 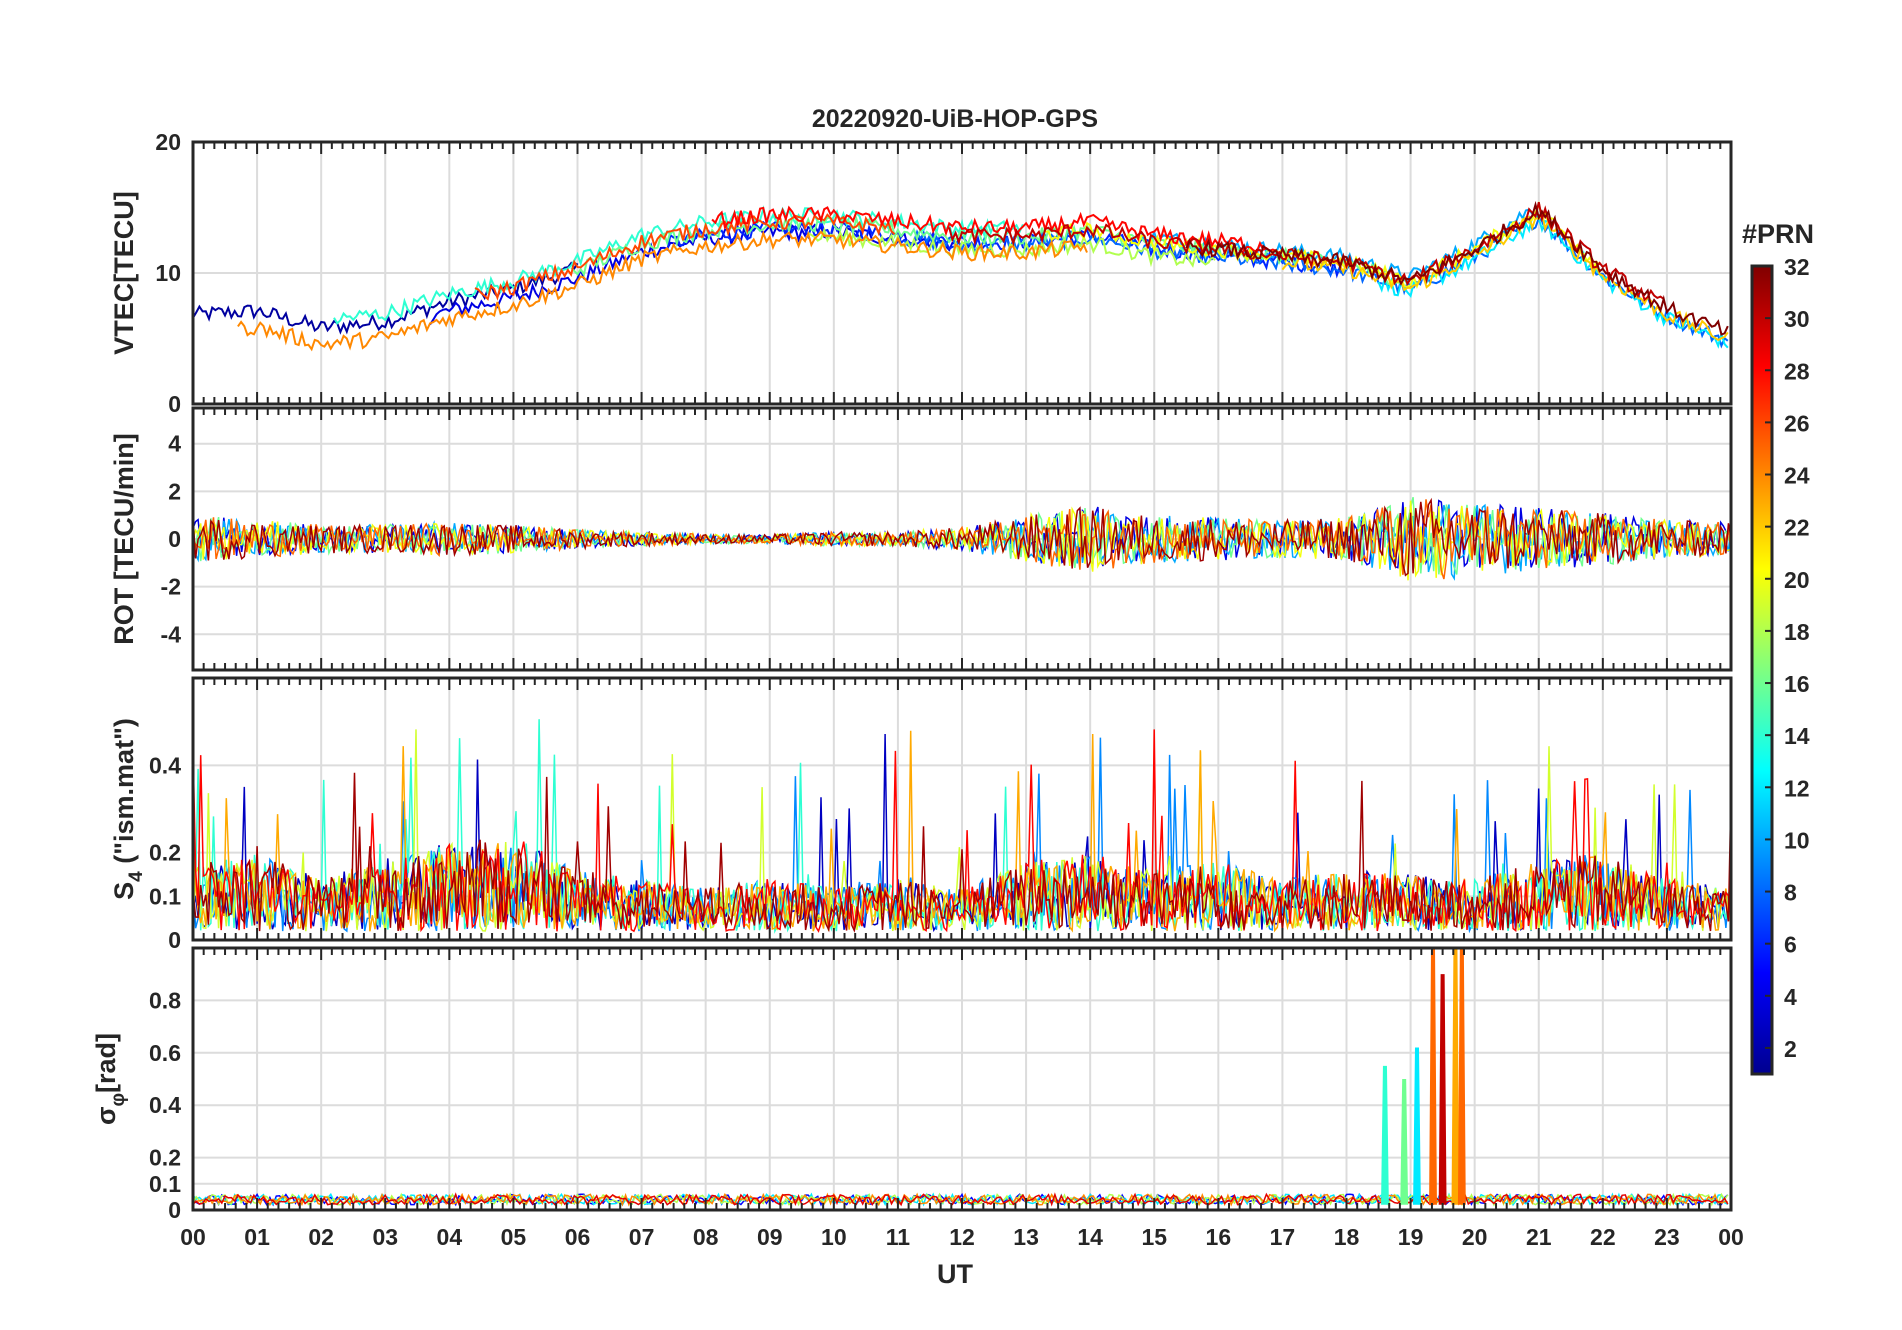 What do you see at coordinates (1219, 1237) in the screenshot?
I see `x-tick-label: 16` at bounding box center [1219, 1237].